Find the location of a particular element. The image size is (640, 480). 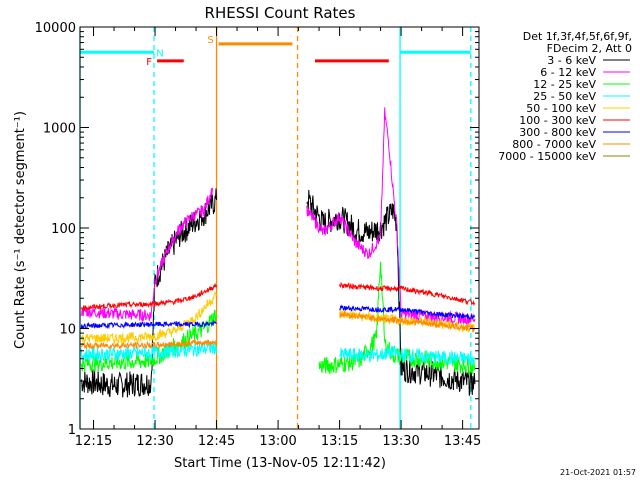

legend-label-3: 12 - 25 keV is located at coordinates (564, 84).